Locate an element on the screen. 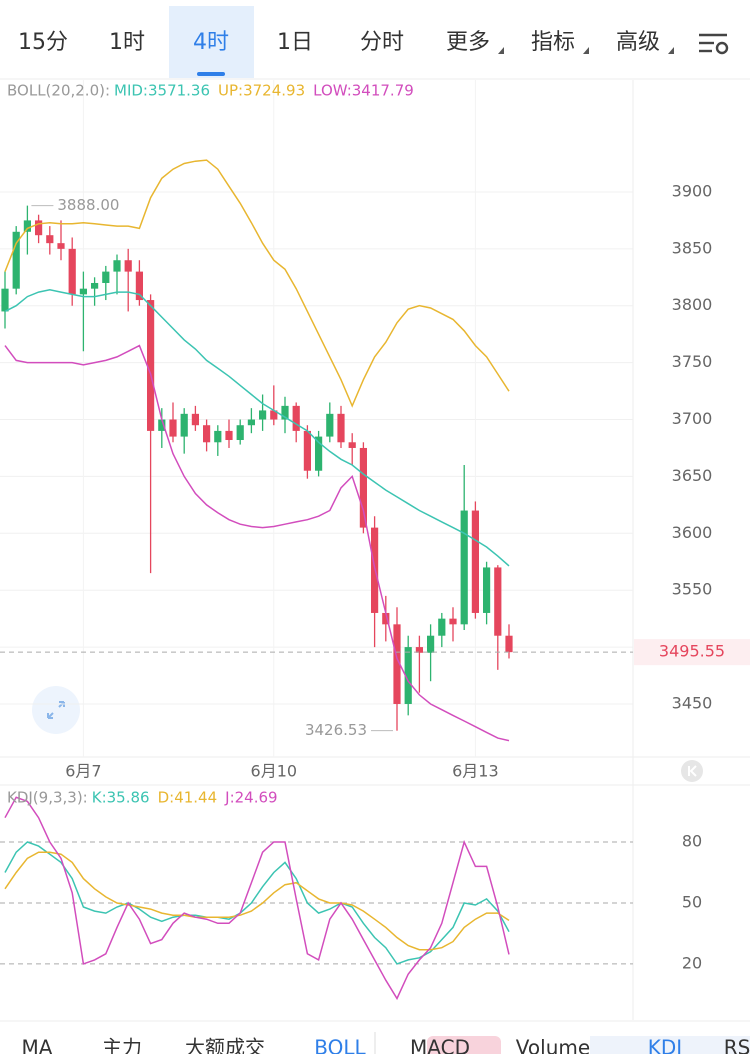 The image size is (750, 1054). bottom-tab: Volume is located at coordinates (553, 1045).